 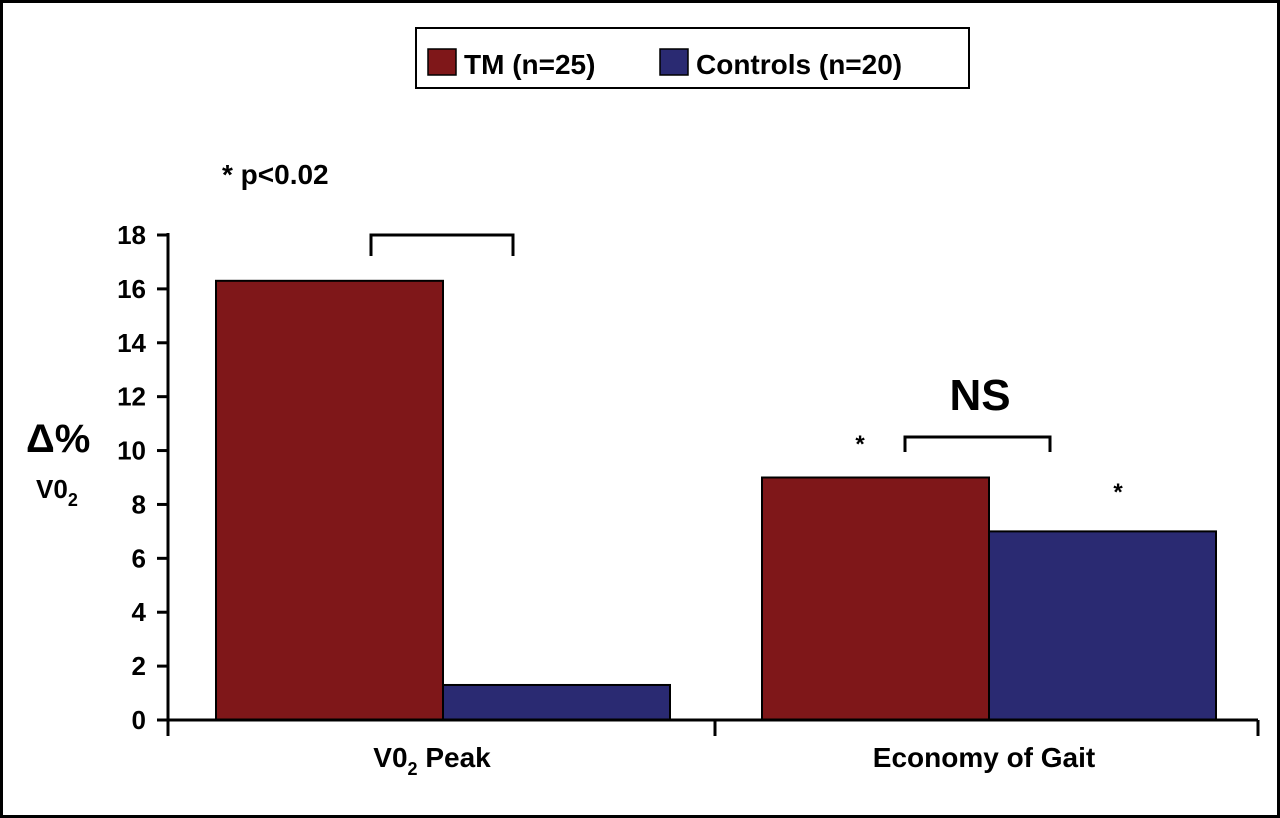 I want to click on ns-label: NS, so click(x=979, y=395).